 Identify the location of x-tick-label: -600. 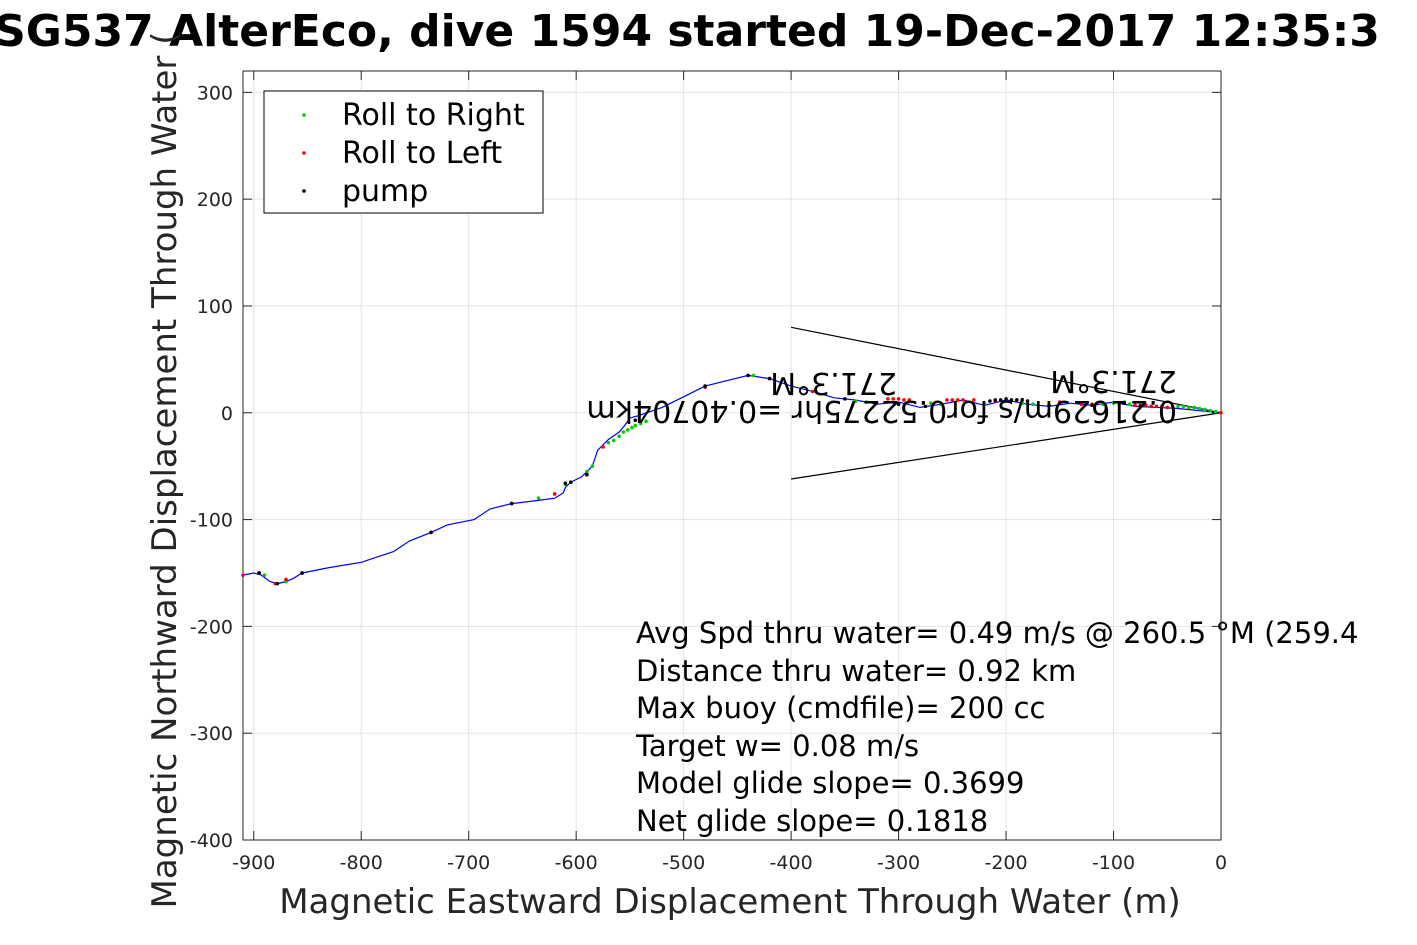
(576, 863).